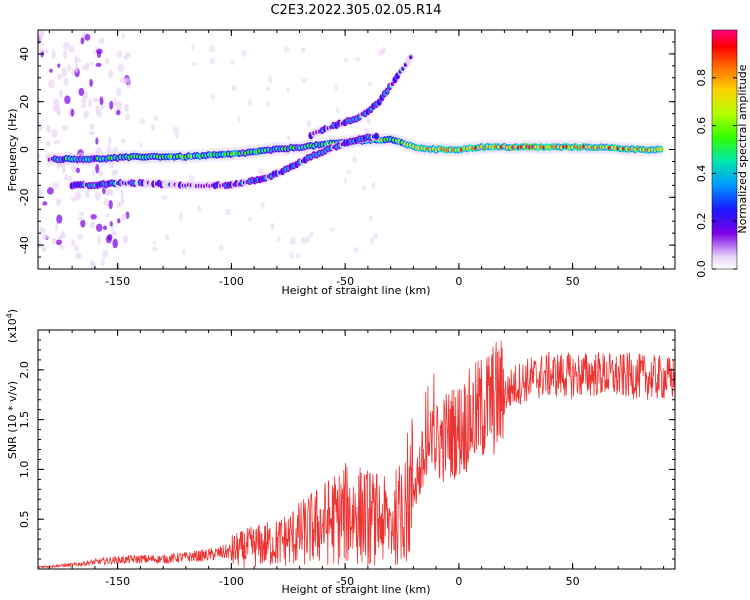 Image resolution: width=750 pixels, height=600 pixels. I want to click on colorbar-label: Normalized spectral amplitude, so click(742, 148).